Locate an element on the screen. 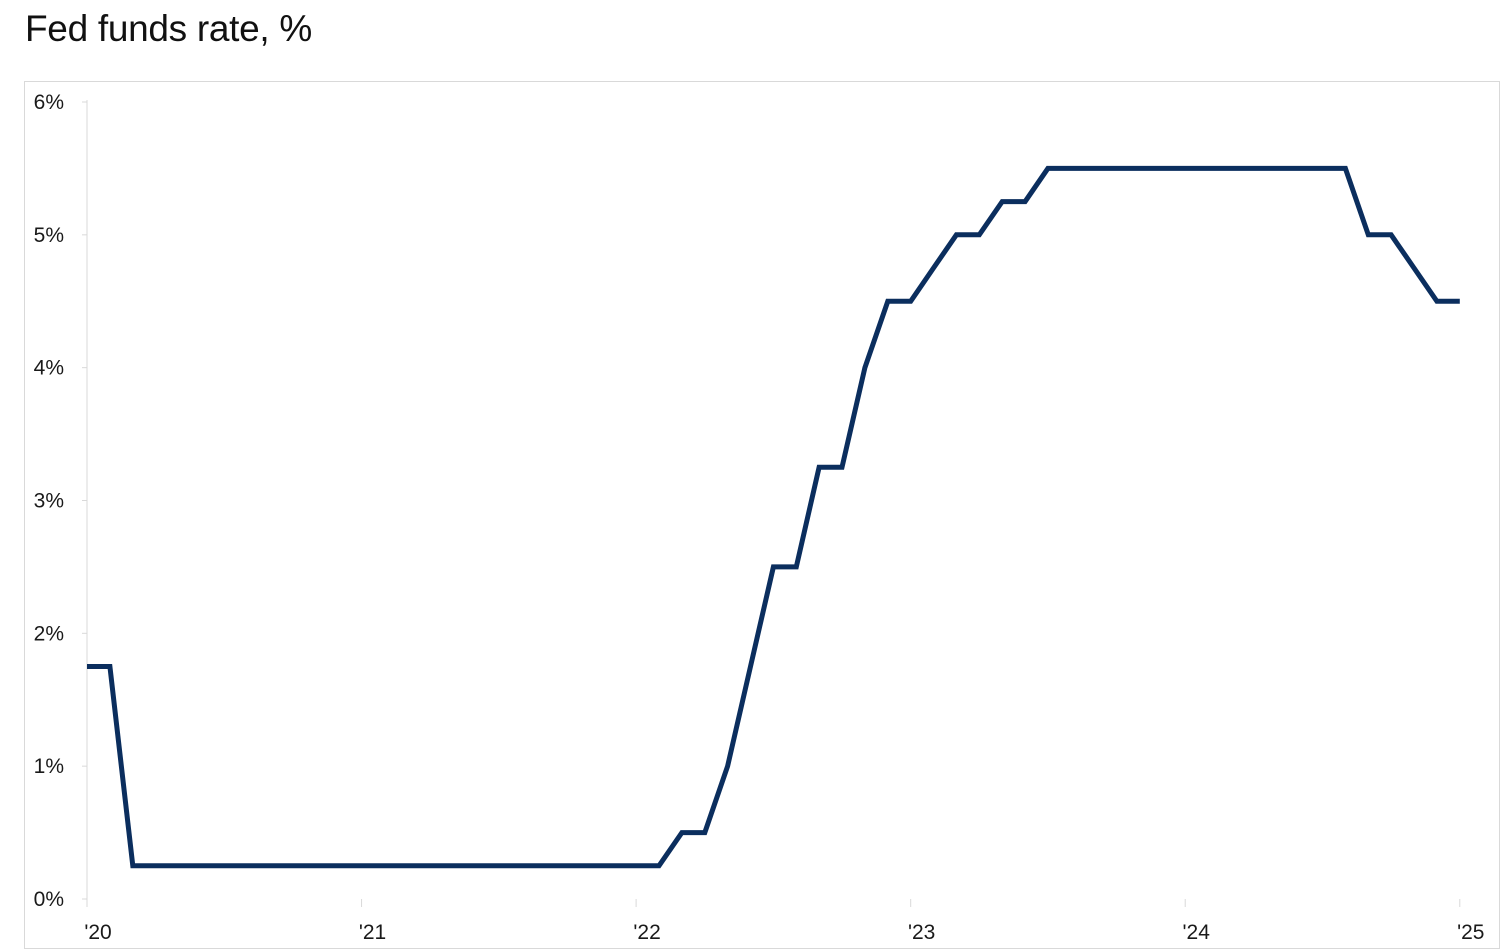 The image size is (1501, 952). y-tick-label: 0% is located at coordinates (49, 899).